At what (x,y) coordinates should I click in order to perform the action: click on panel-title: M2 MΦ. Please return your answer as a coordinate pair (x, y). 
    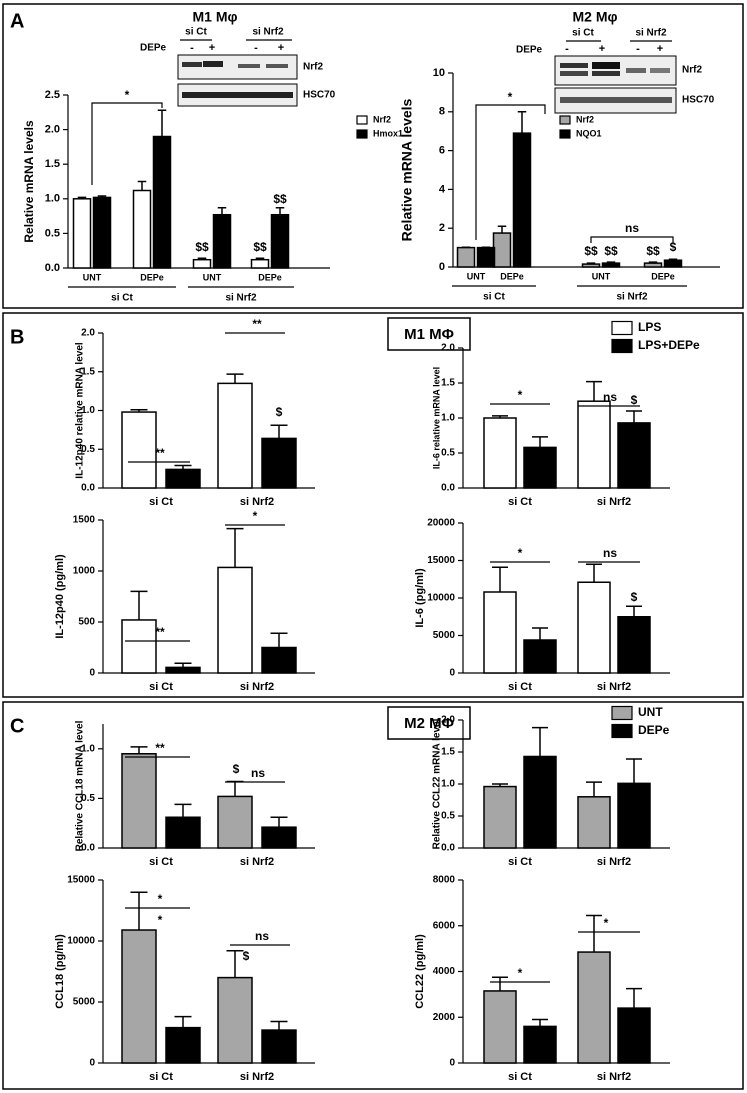
    Looking at the image, I should click on (429, 723).